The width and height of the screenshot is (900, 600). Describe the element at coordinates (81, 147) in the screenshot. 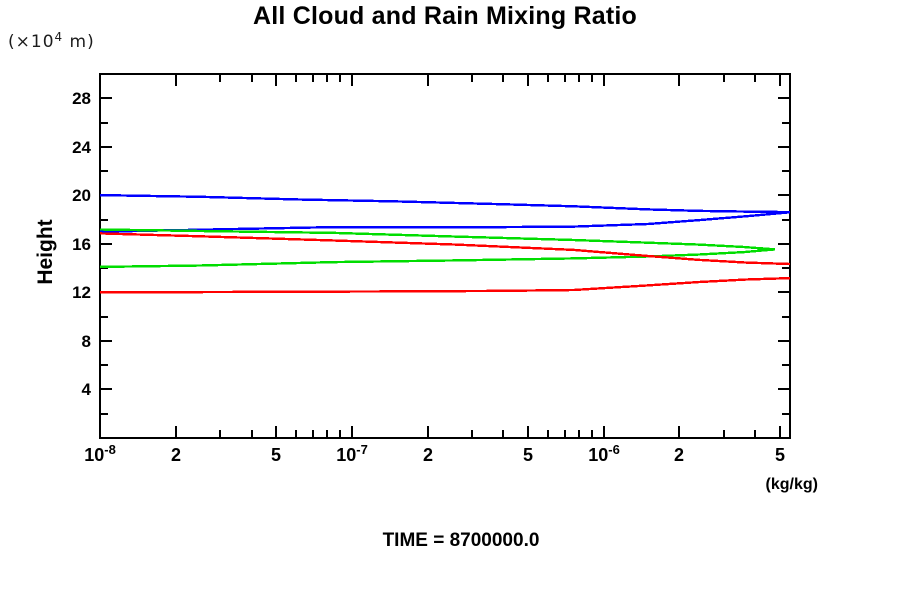

I see `y-tick-label: 24` at that location.